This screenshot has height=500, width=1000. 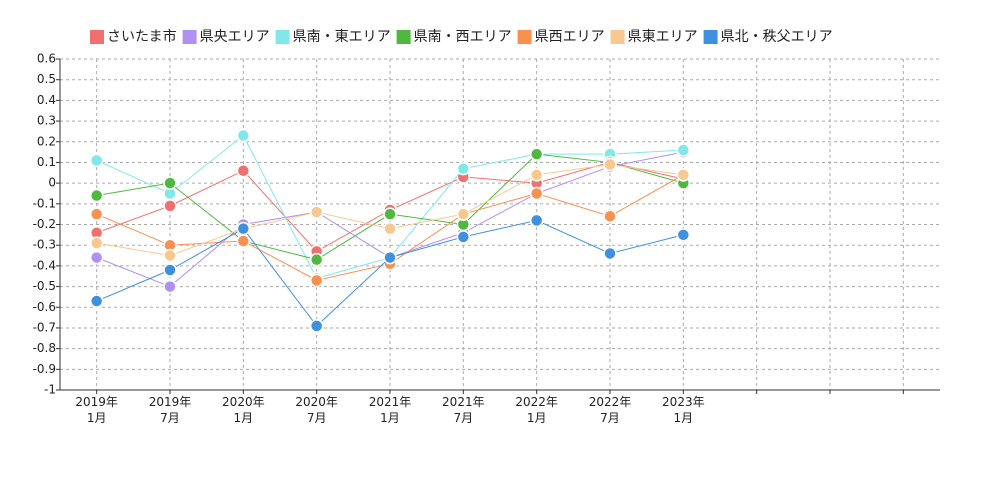 What do you see at coordinates (46, 121) in the screenshot?
I see `y-tick-label: 0.3` at bounding box center [46, 121].